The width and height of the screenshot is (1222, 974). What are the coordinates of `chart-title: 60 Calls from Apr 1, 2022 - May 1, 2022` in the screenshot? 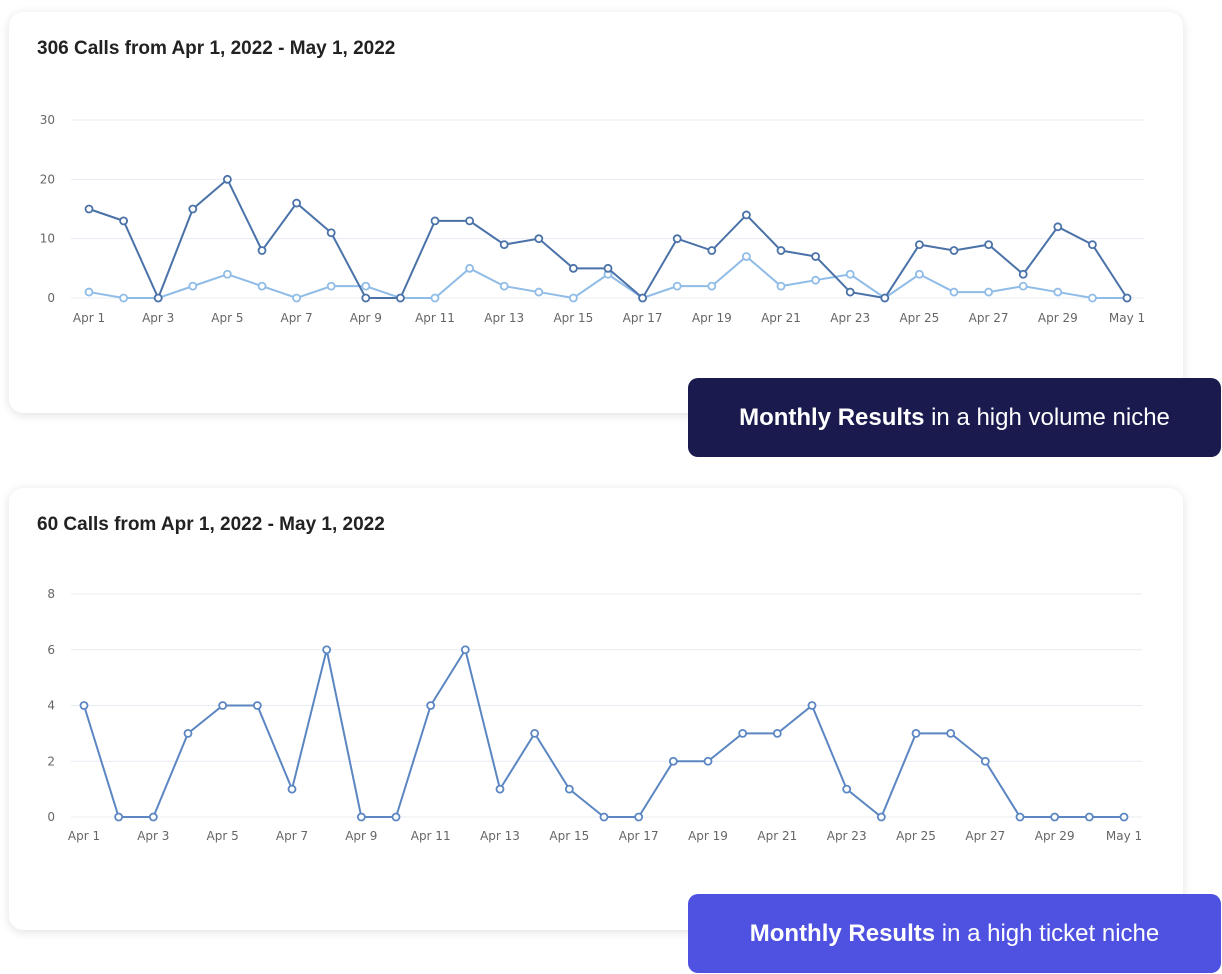 It's located at (211, 524).